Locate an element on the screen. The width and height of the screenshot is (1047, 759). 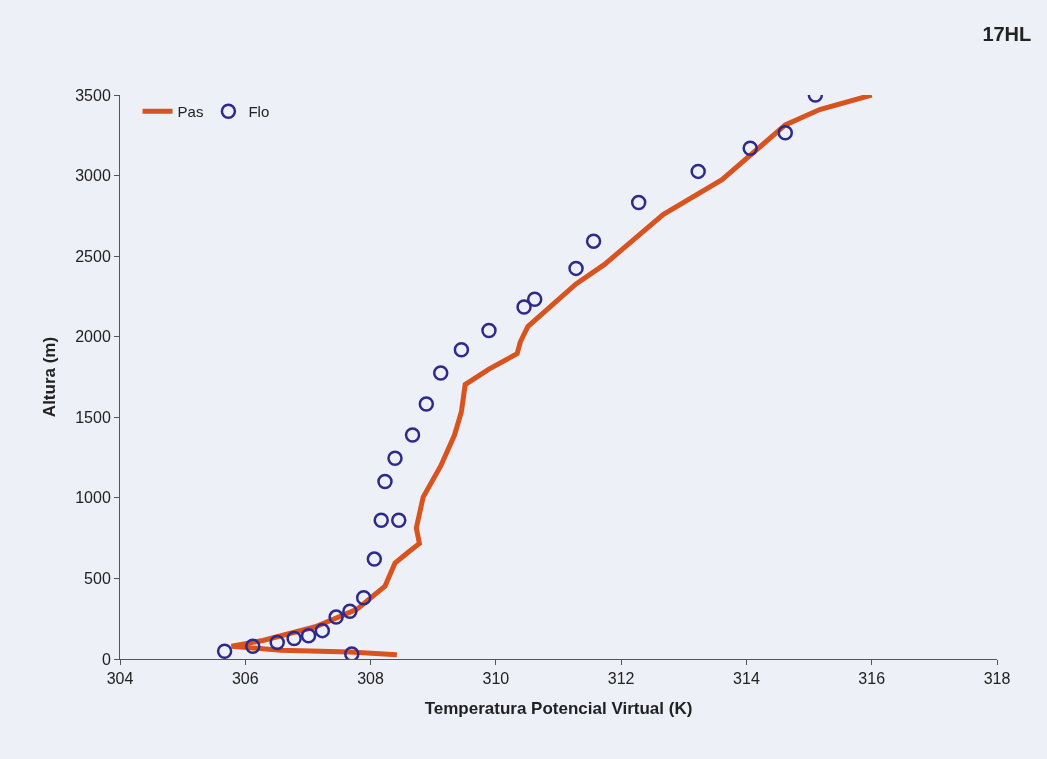
y-tick-label: 3500 is located at coordinates (93, 95).